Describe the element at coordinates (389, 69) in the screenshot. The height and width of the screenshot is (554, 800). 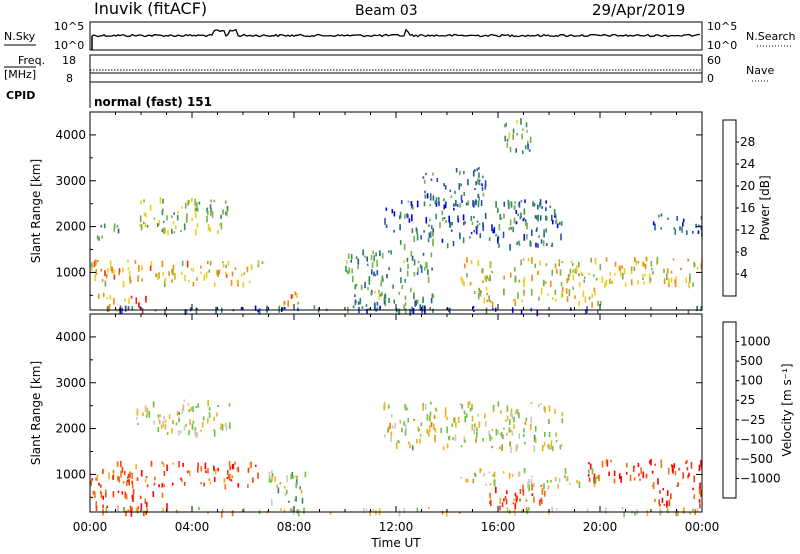
I see `freq-panel: Freq. [MHz] 18 8 60 0 Nave` at that location.